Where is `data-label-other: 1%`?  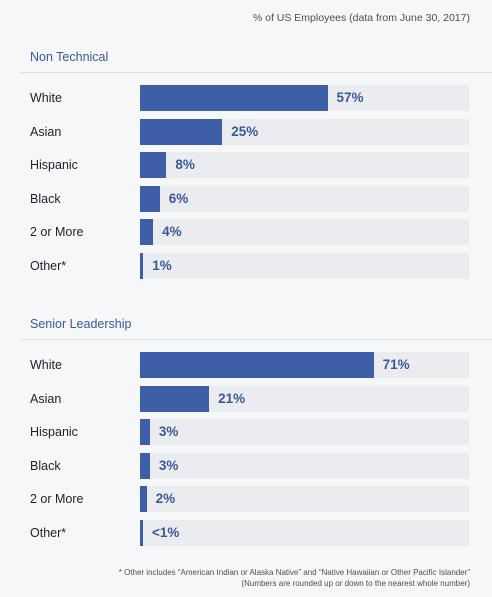 data-label-other: 1% is located at coordinates (162, 265).